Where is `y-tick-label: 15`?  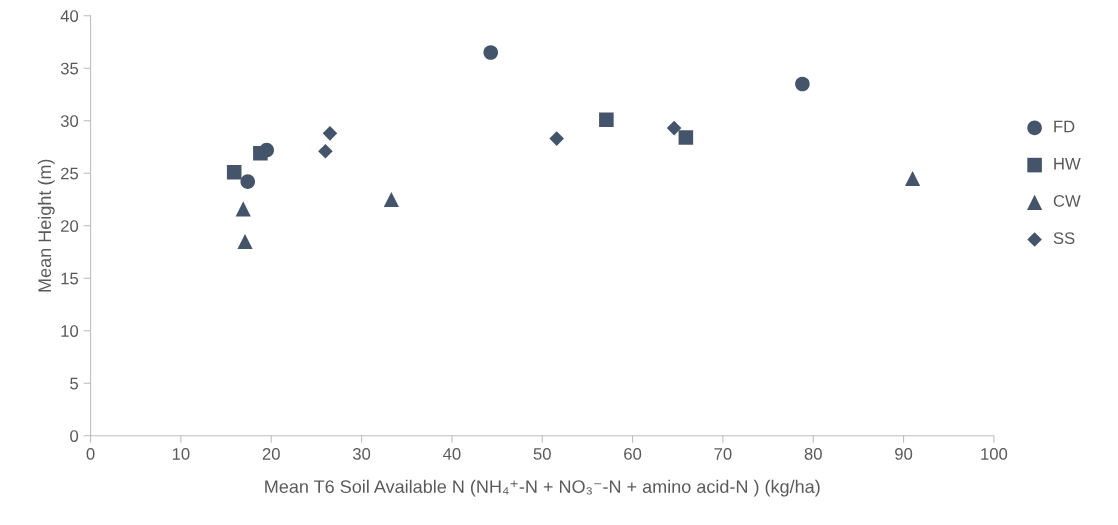 y-tick-label: 15 is located at coordinates (70, 278).